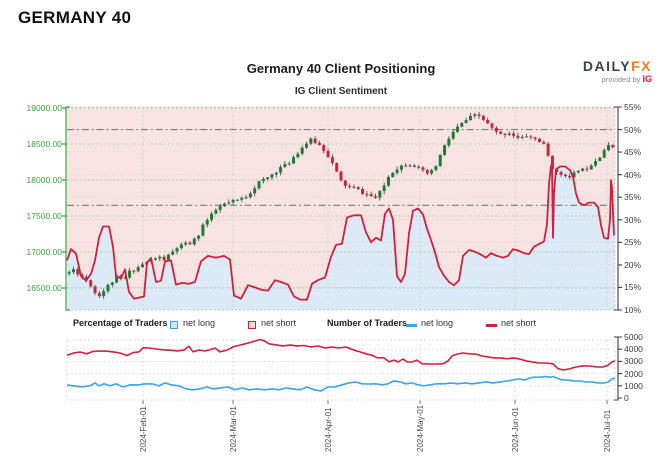  I want to click on lower-plot-border, so click(341, 370).